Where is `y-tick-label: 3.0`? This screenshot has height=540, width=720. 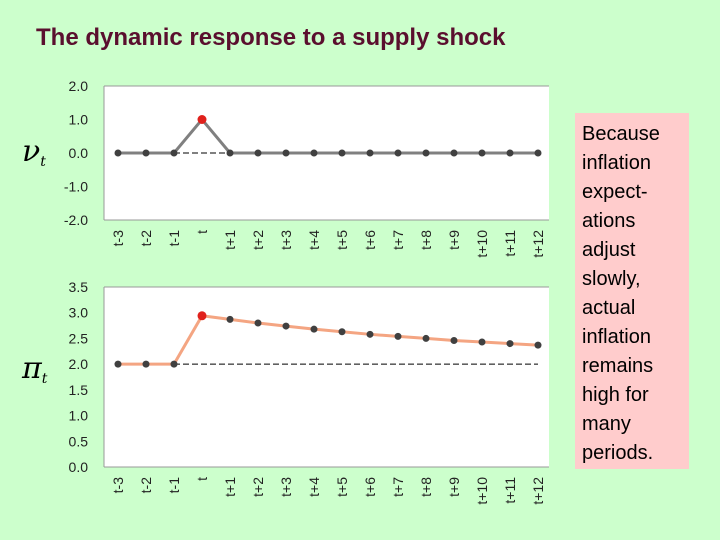 y-tick-label: 3.0 is located at coordinates (79, 313).